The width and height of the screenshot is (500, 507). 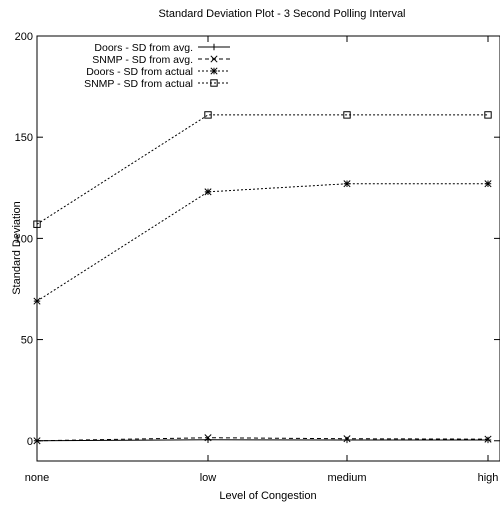 I want to click on legend-item: Doors - SD from avg., so click(x=162, y=48).